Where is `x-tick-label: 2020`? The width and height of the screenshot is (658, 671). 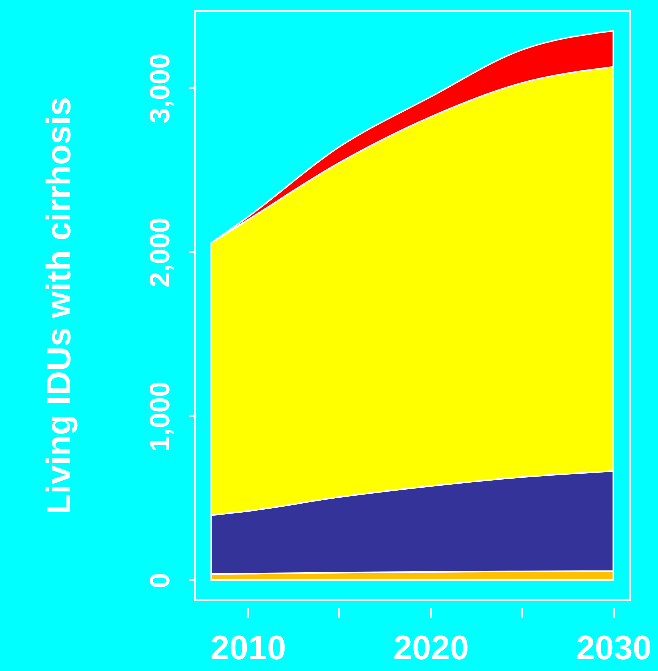
x-tick-label: 2020 is located at coordinates (431, 649).